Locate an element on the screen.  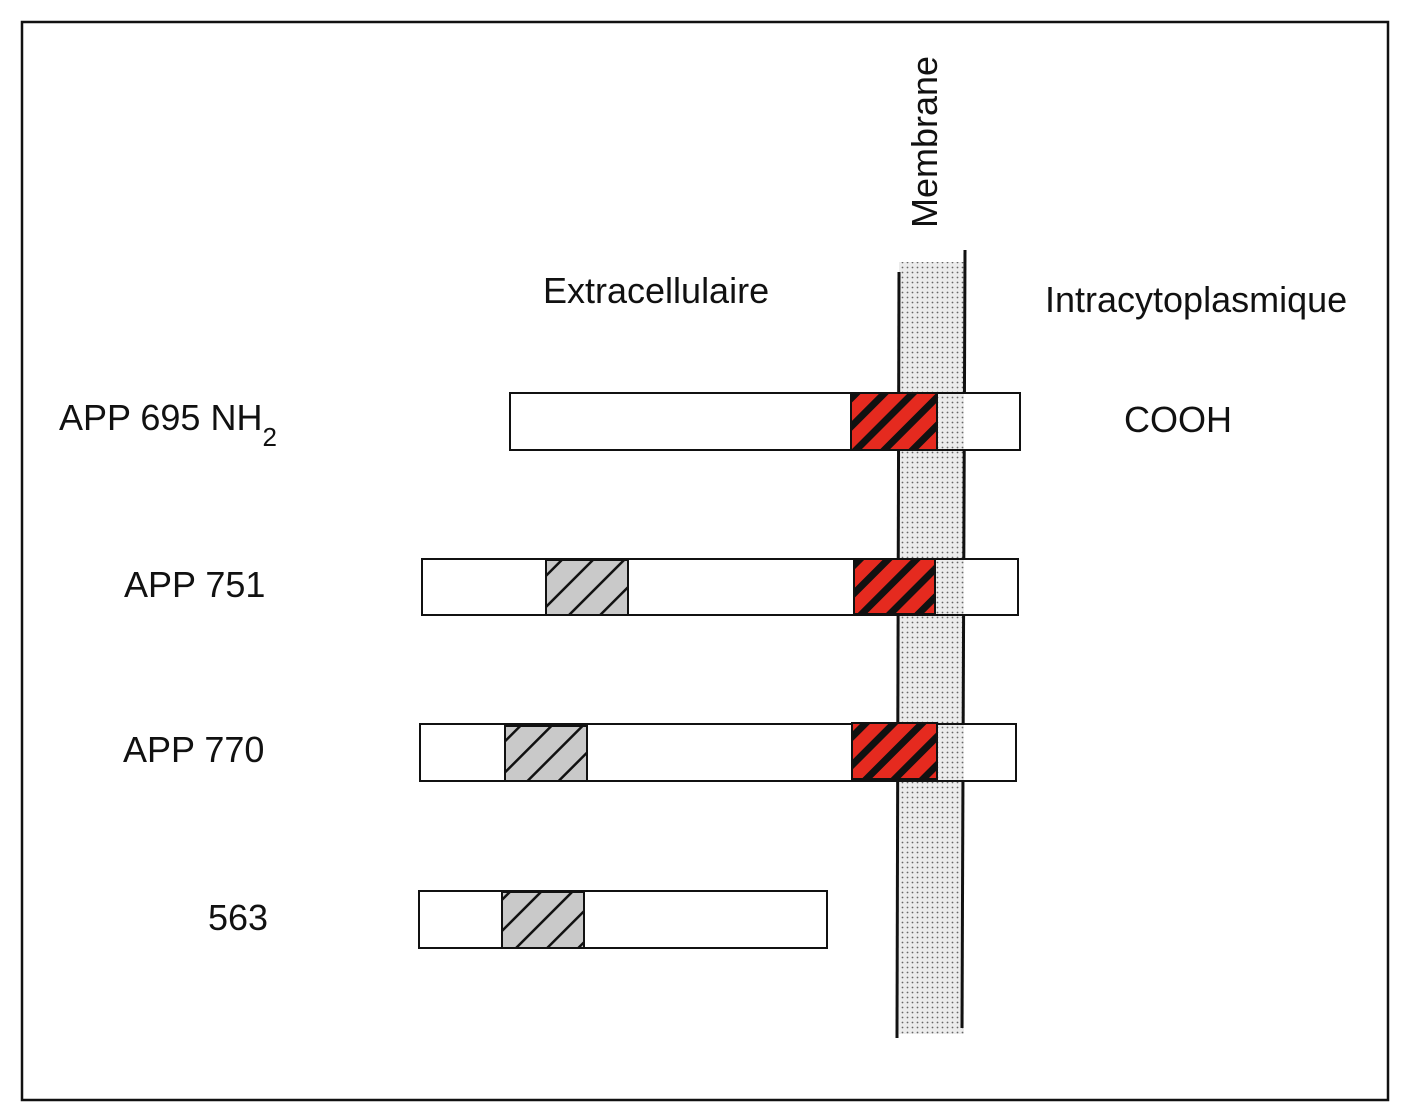
protein-row-563: 563 is located at coordinates (518, 919).